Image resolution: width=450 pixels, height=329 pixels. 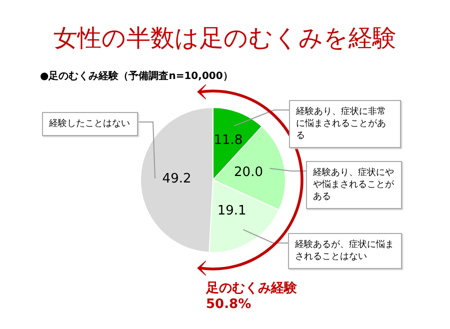 What do you see at coordinates (345, 124) in the screenshot?
I see `slice-label: 経験あり、症状に非常に悩まされることがある` at bounding box center [345, 124].